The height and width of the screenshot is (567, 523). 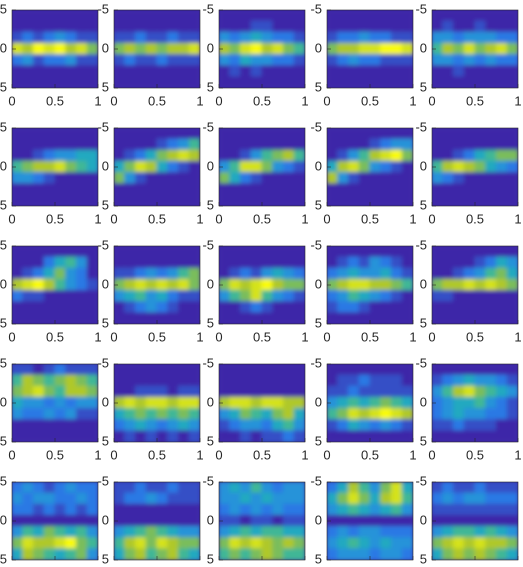 I want to click on y-tick-label: 0, so click(x=3, y=401).